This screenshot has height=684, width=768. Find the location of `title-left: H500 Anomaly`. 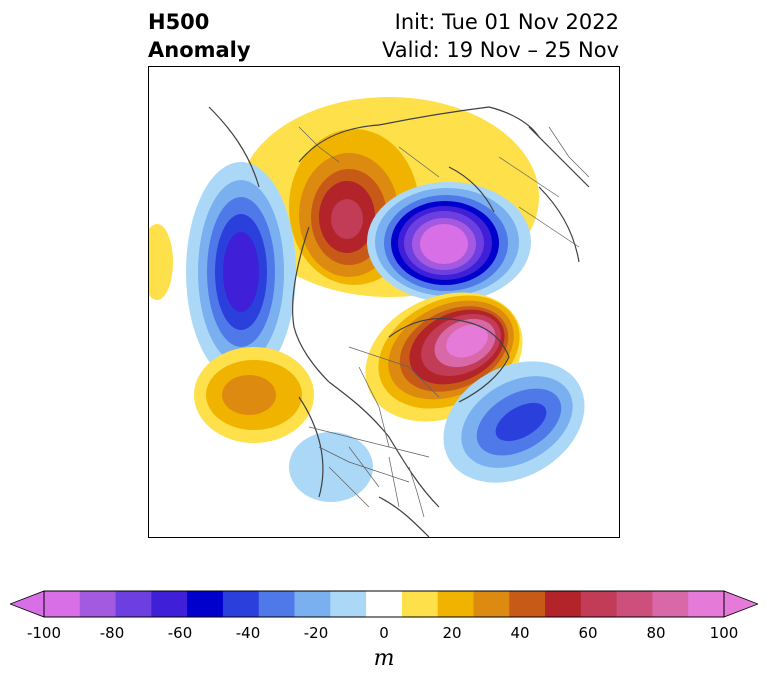

title-left: H500 Anomaly is located at coordinates (199, 36).